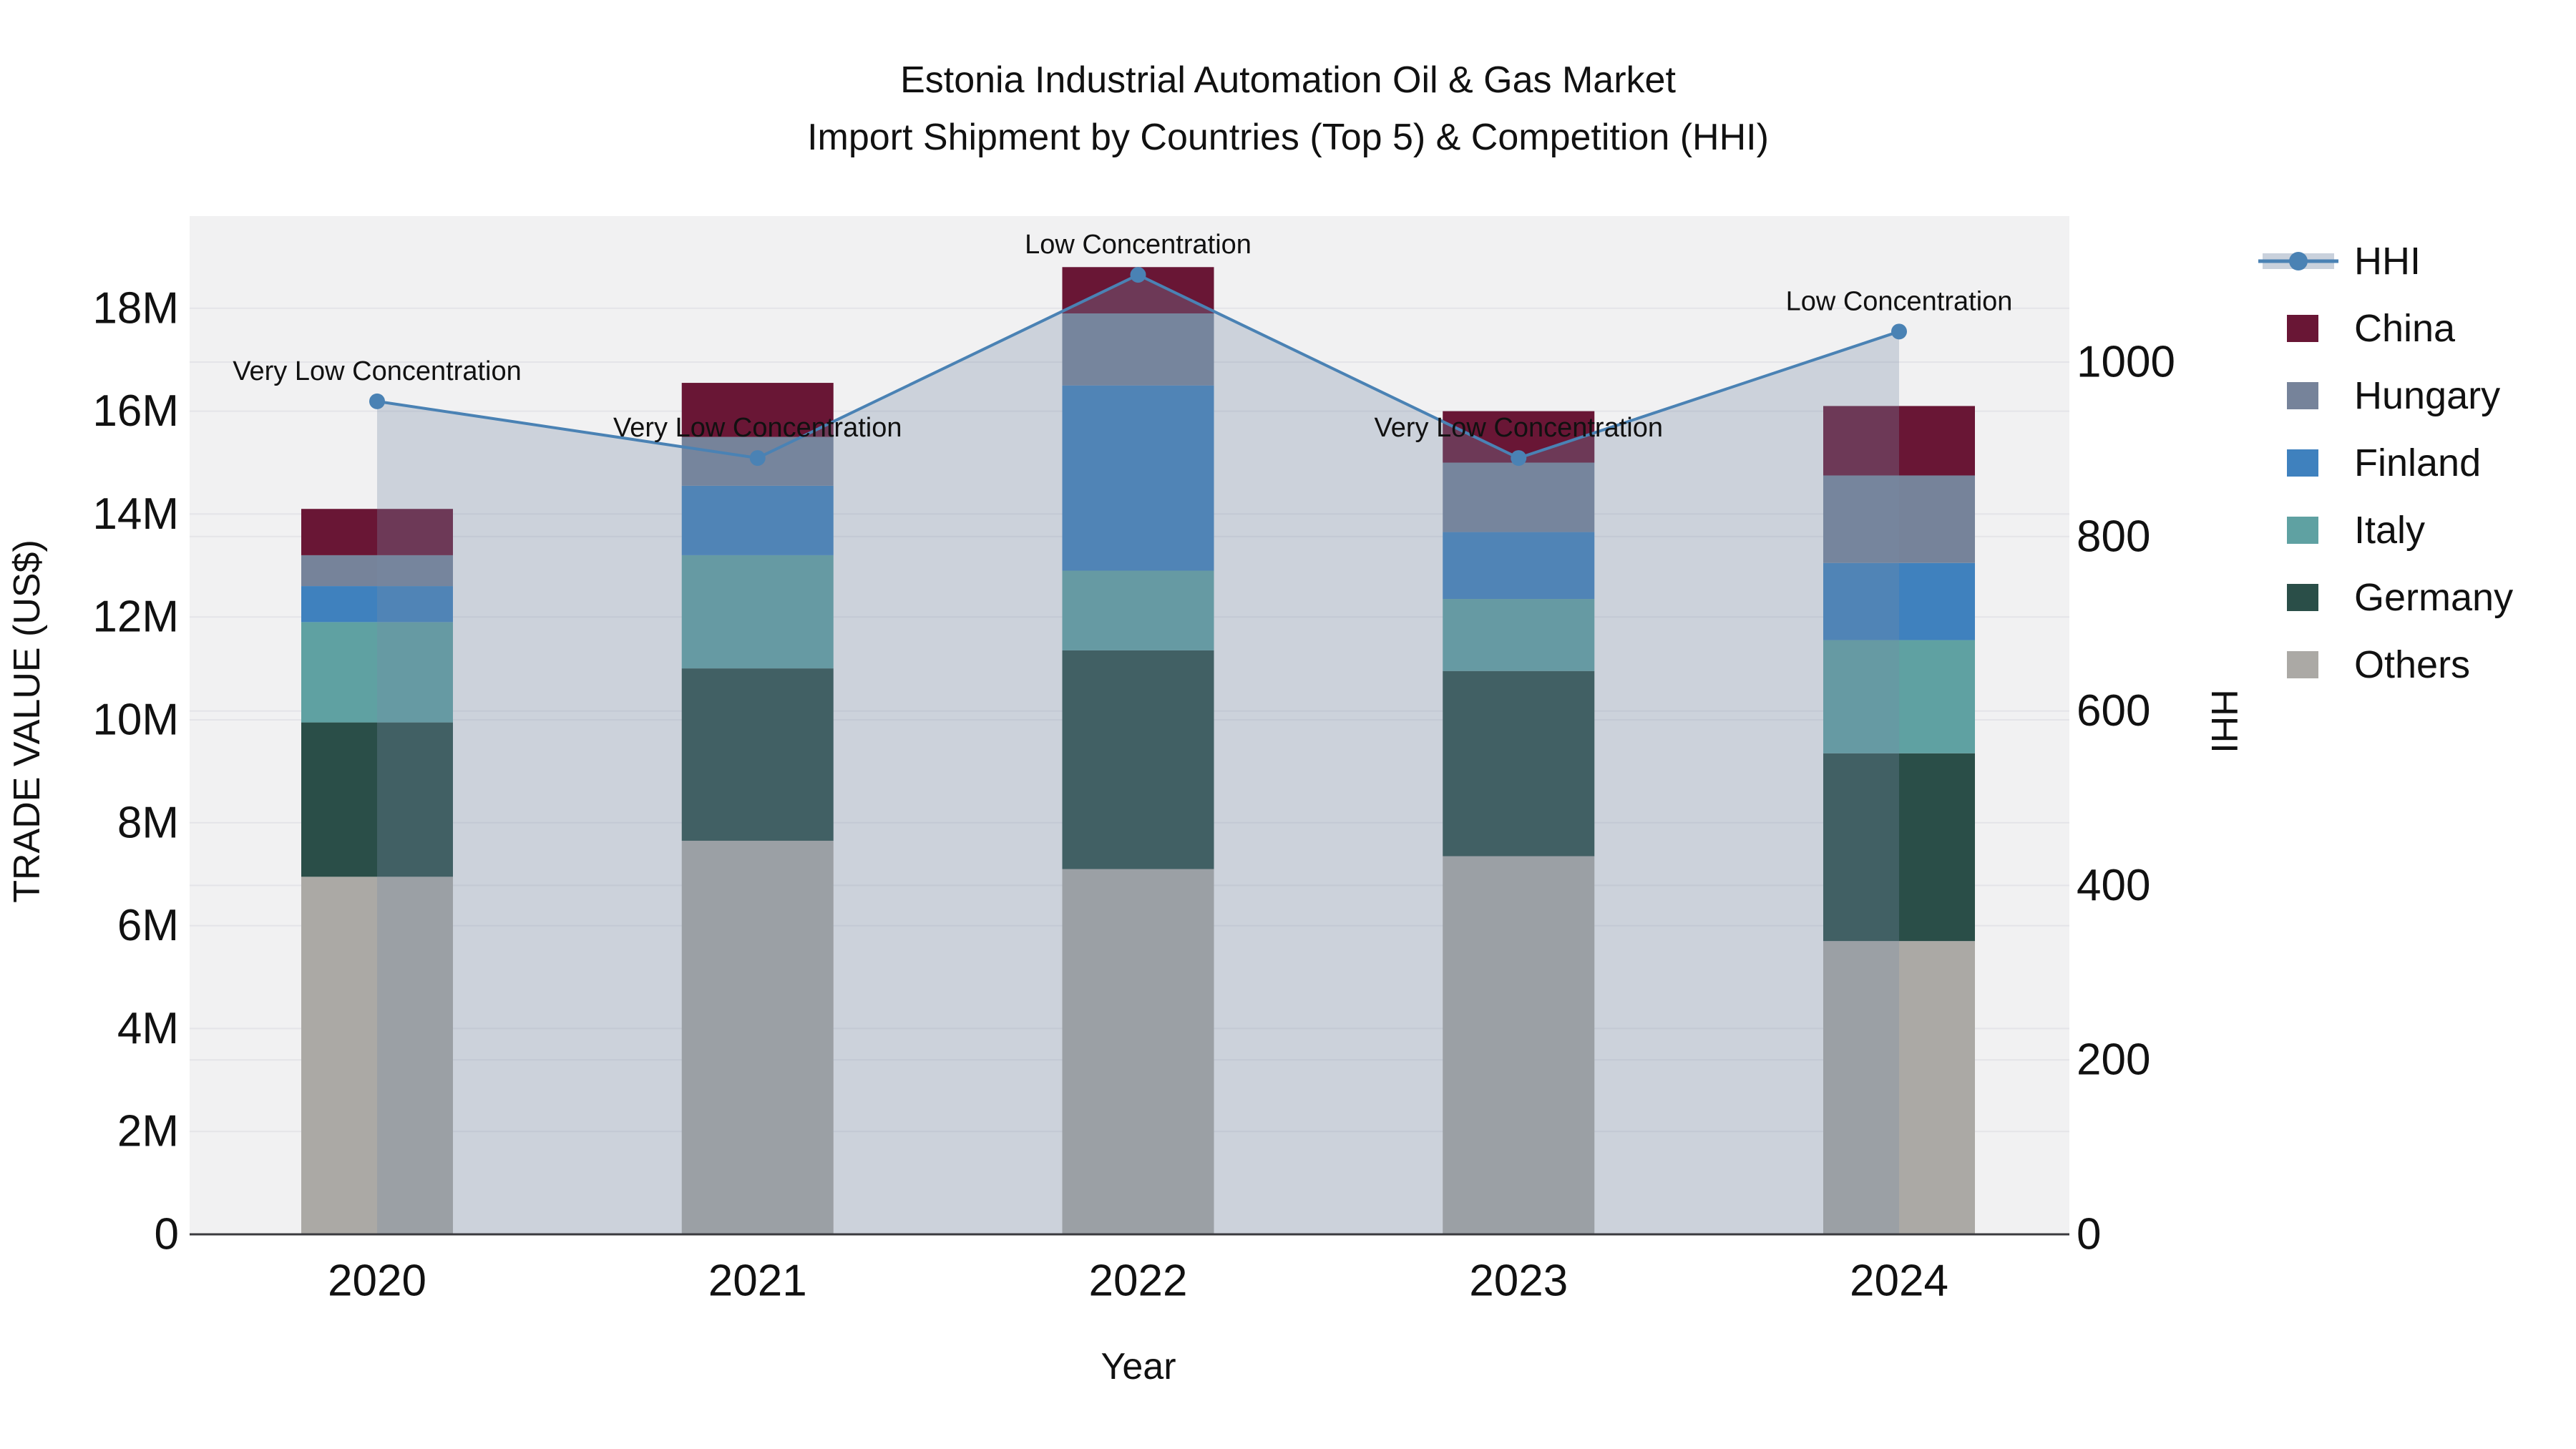 The image size is (2576, 1449). I want to click on y-right-tick-label: 600, so click(2113, 711).